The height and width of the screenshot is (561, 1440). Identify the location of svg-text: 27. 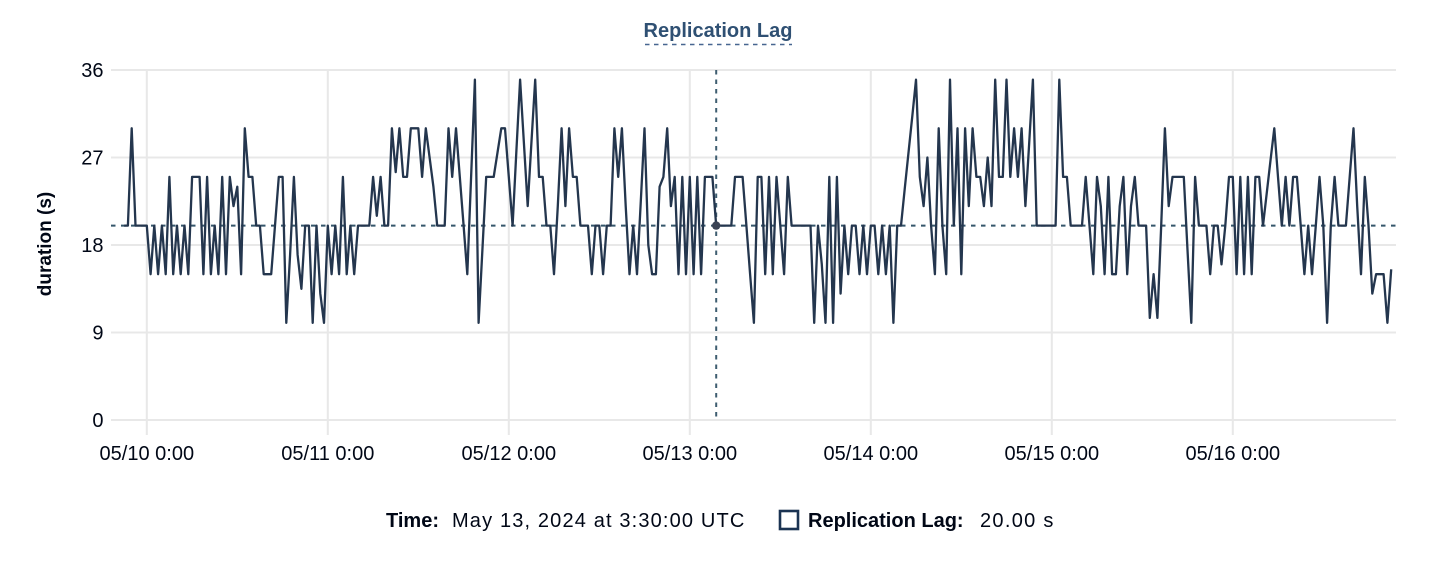
(92, 159).